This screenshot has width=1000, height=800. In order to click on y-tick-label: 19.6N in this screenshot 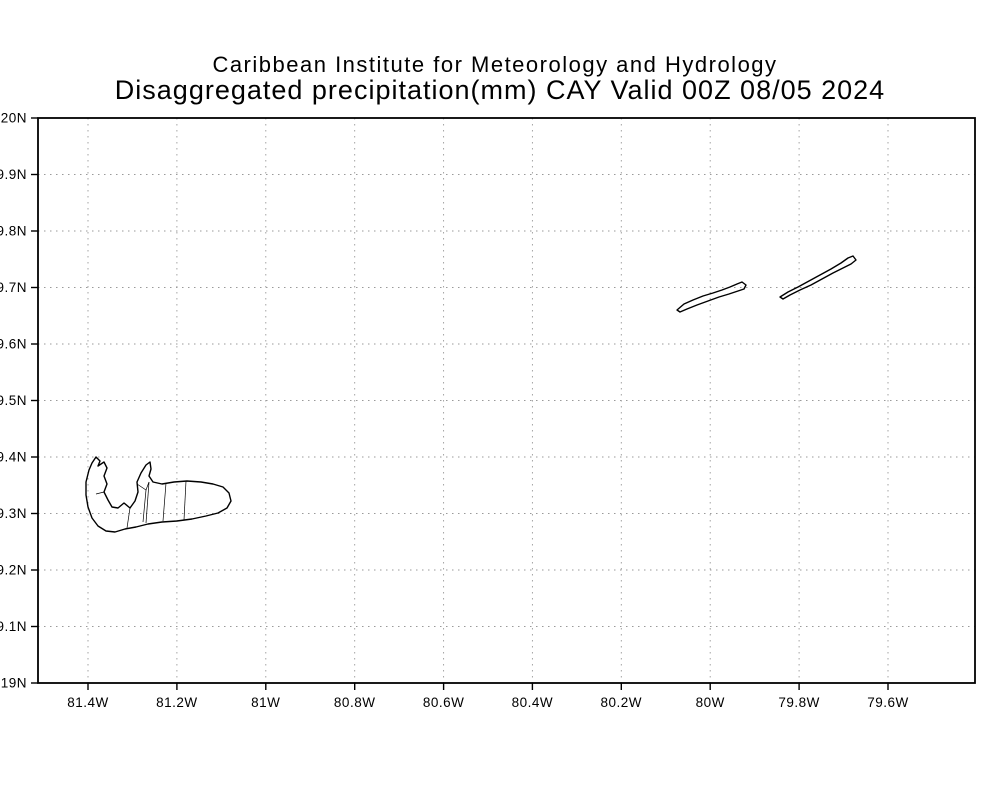, I will do `click(13, 344)`.